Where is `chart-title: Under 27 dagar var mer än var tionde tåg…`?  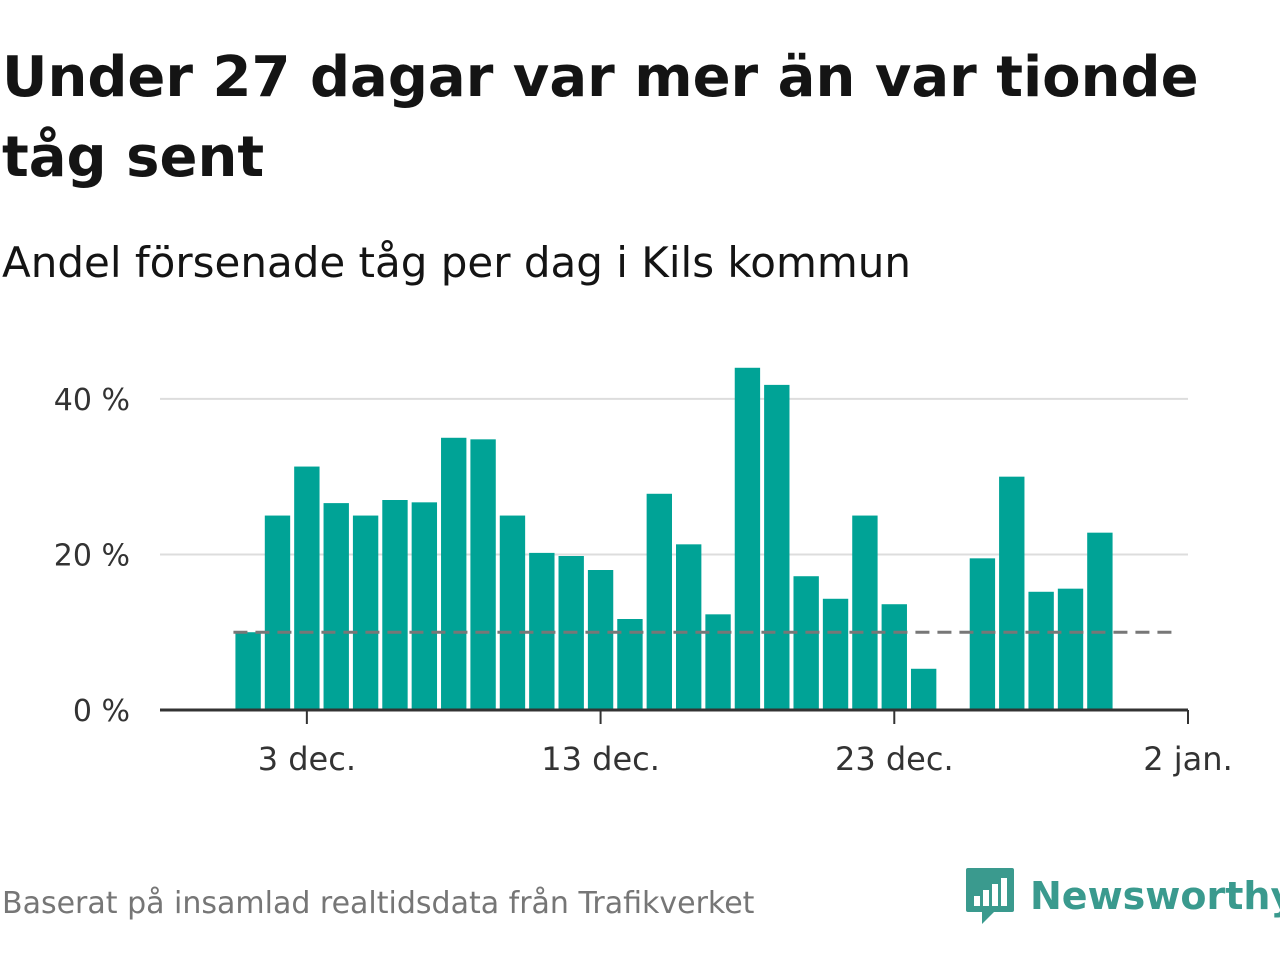 chart-title: Under 27 dagar var mer än var tionde tåg… is located at coordinates (600, 117).